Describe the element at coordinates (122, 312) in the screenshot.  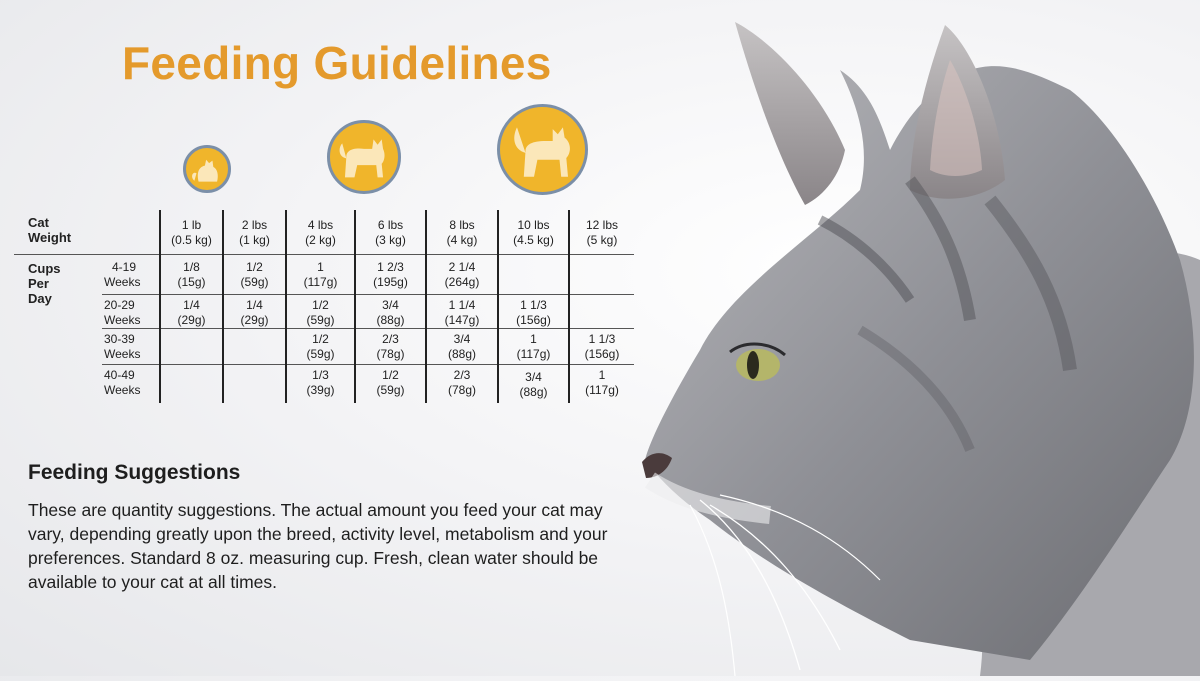
I see `age-label: 20-29 Weeks` at that location.